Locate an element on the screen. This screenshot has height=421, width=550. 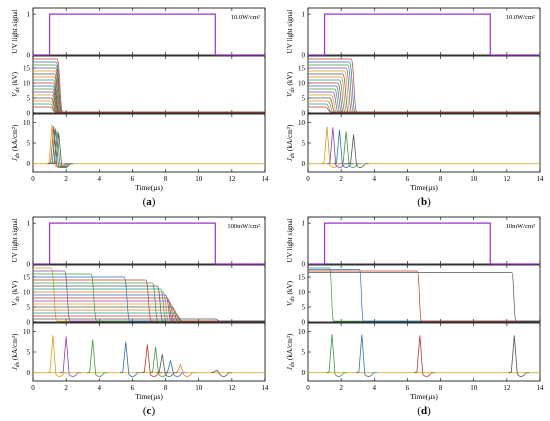
intensity-label: 10mW/cm² is located at coordinates (520, 226).